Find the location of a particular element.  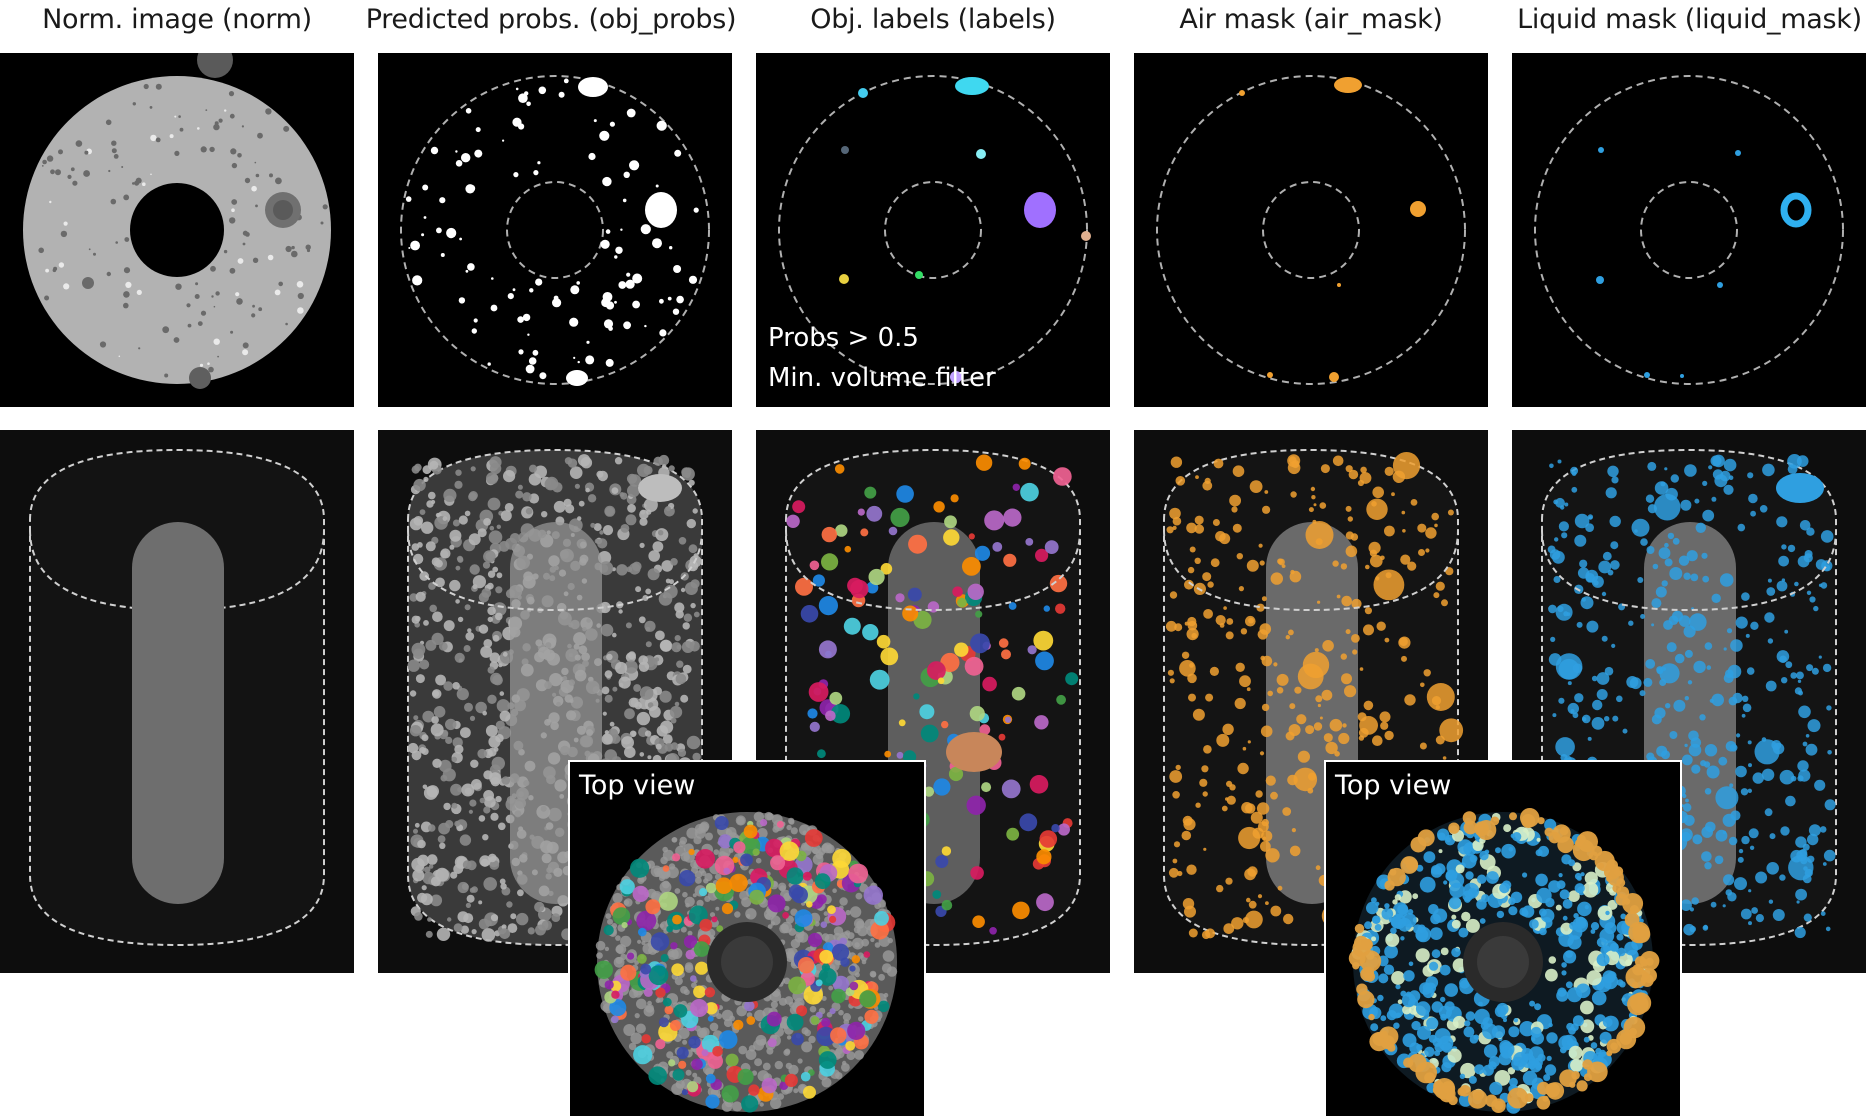

labels-slice-image is located at coordinates (934, 230).